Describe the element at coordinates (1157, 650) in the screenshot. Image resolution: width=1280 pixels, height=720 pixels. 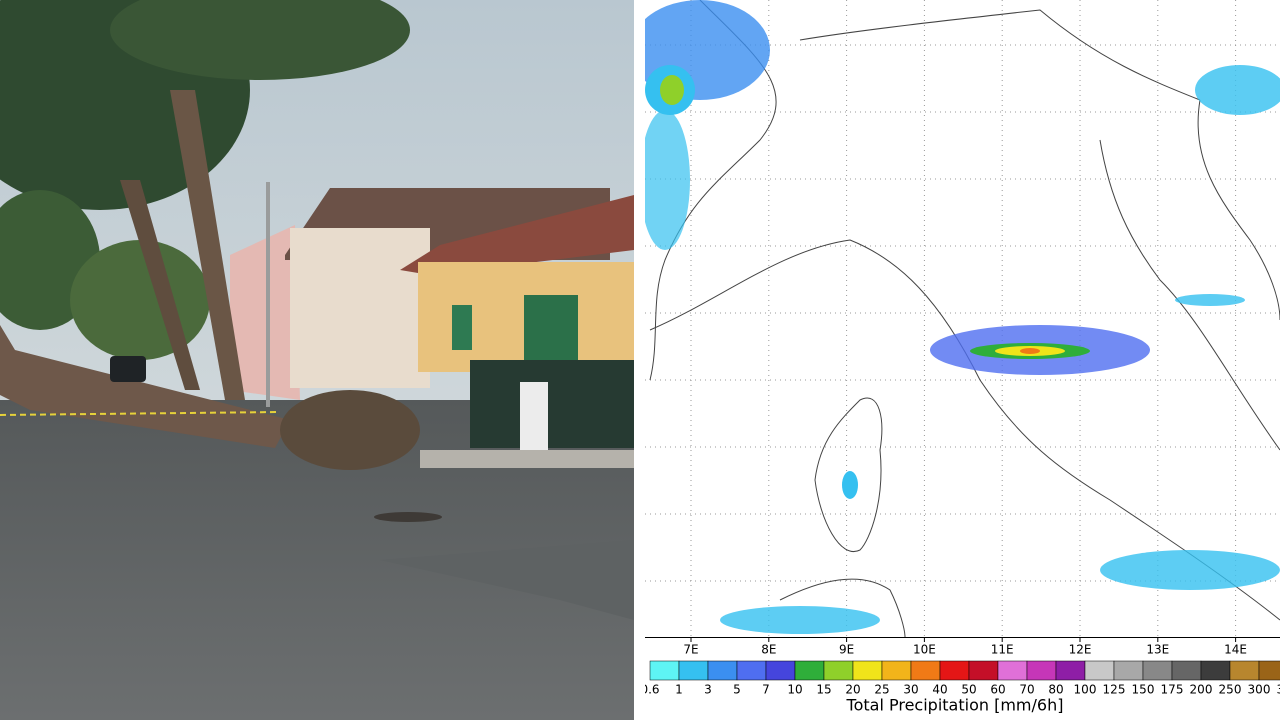
I see `longitude-label: 13E` at that location.